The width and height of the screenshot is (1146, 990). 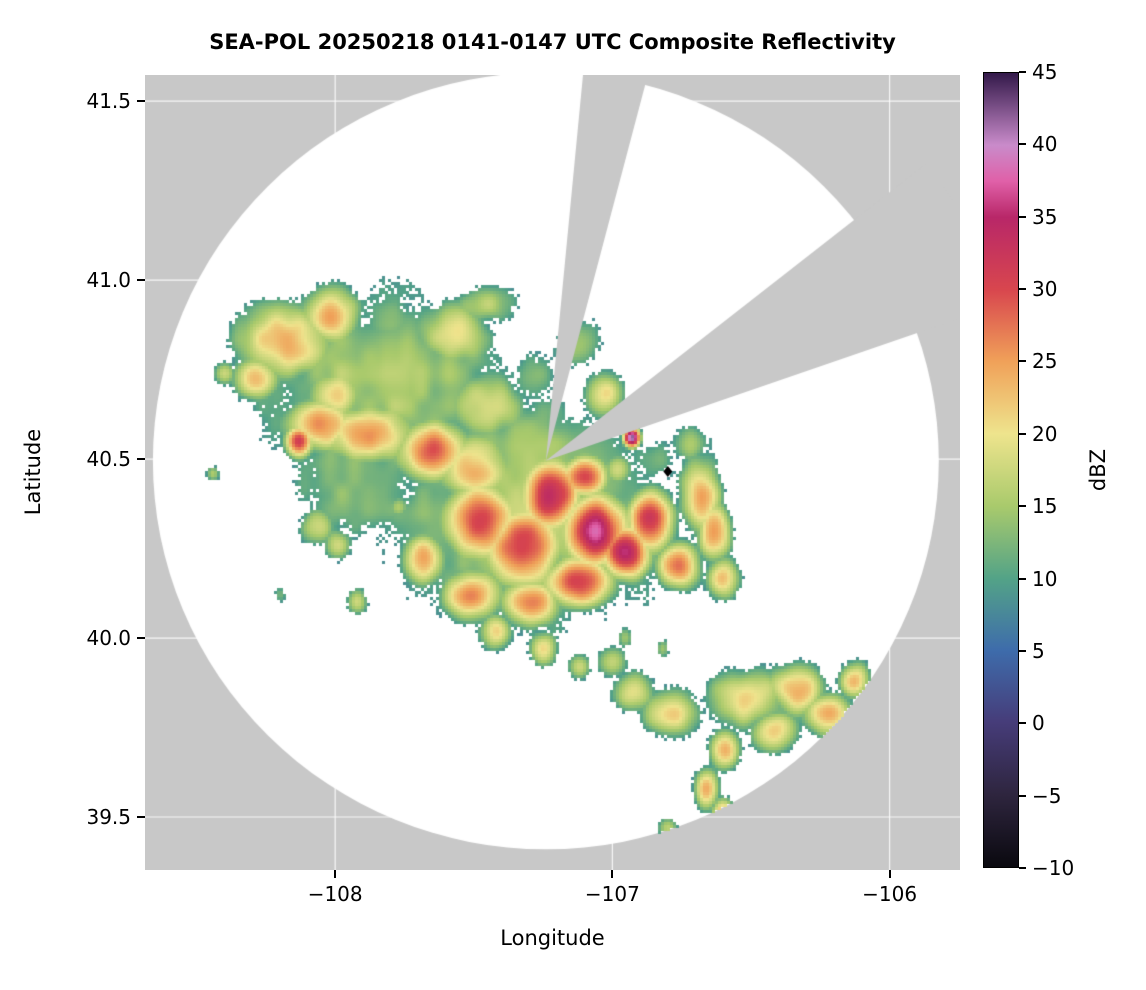 What do you see at coordinates (552, 938) in the screenshot?
I see `x-axis-label: Longitude` at bounding box center [552, 938].